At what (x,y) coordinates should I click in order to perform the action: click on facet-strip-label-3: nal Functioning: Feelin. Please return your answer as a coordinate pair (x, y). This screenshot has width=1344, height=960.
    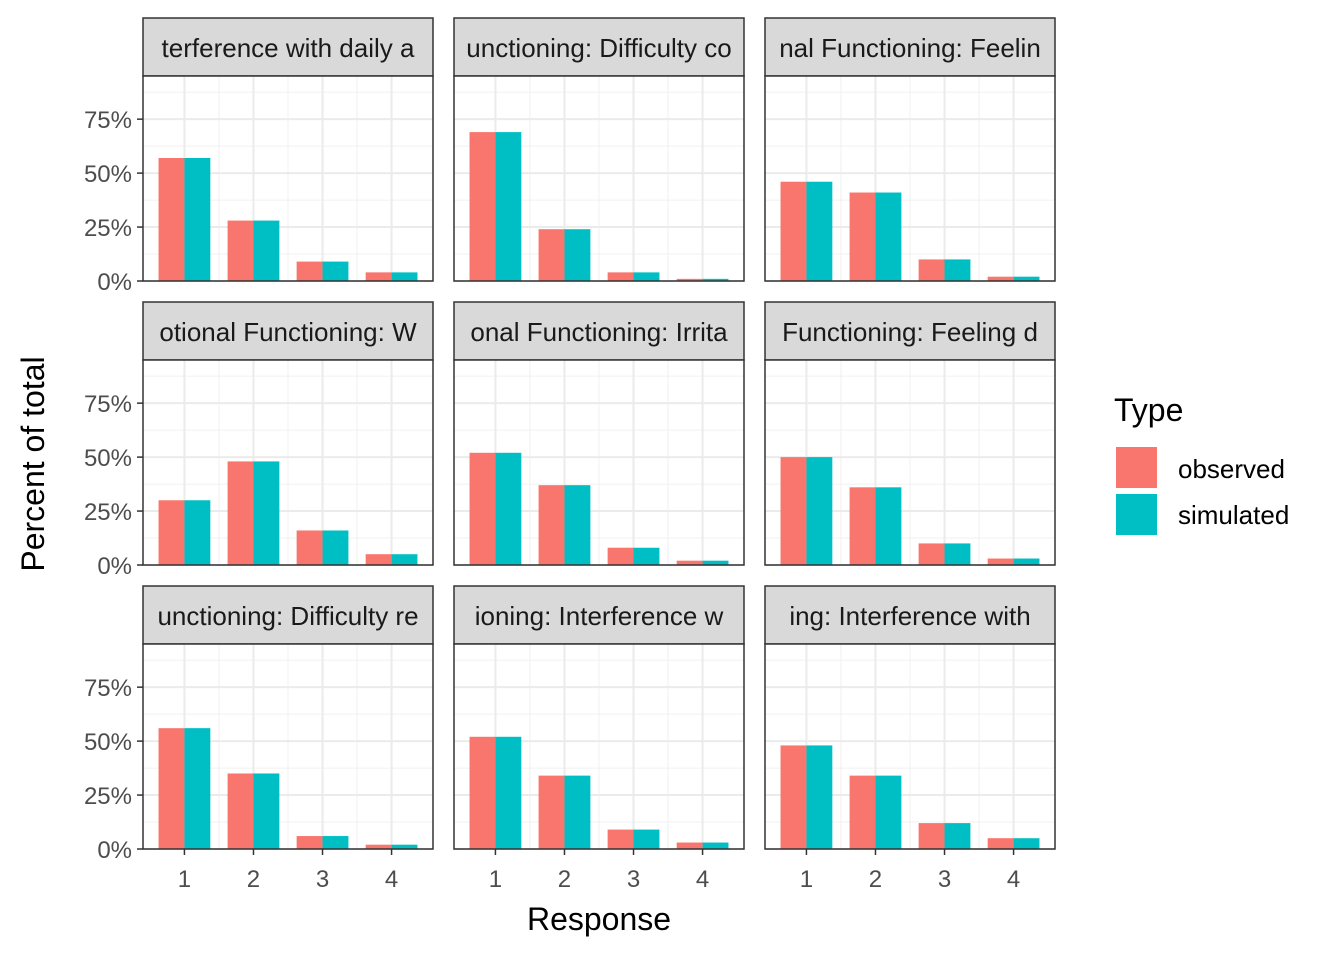
    Looking at the image, I should click on (910, 48).